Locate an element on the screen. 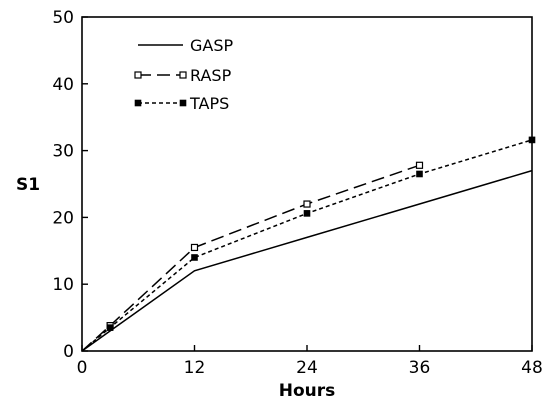 The height and width of the screenshot is (400, 544). x-axis: 0 12 24 36 48 is located at coordinates (310, 361).